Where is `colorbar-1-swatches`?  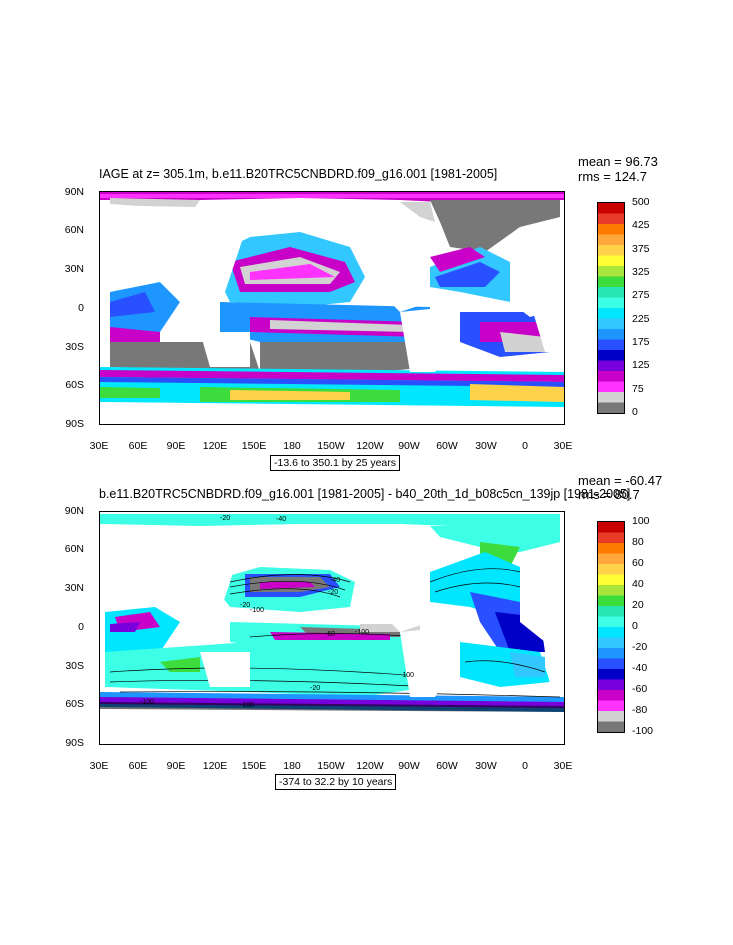
colorbar-1-swatches is located at coordinates (611, 308).